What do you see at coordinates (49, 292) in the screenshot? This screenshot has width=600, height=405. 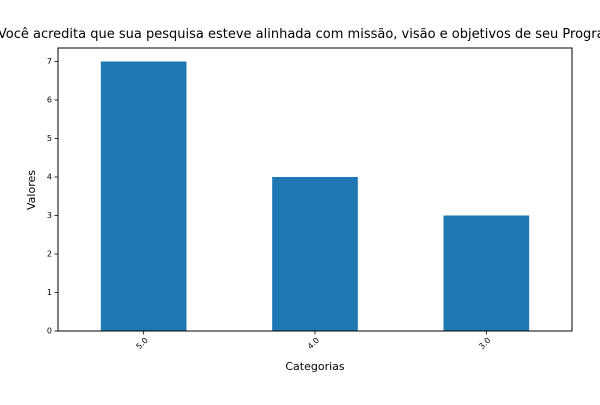 I see `y-tick-label: 1` at bounding box center [49, 292].